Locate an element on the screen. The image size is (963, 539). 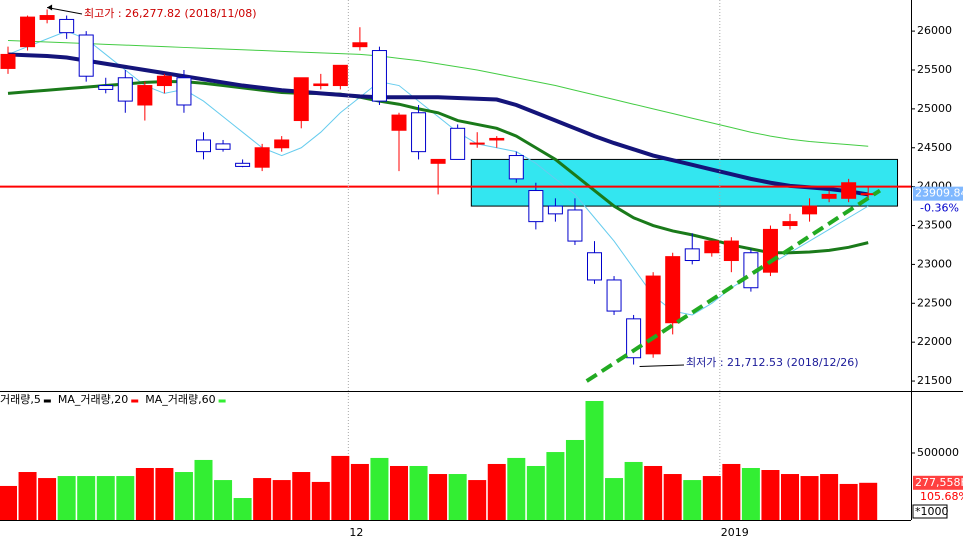
annotation-arrow is located at coordinates (662, 366).